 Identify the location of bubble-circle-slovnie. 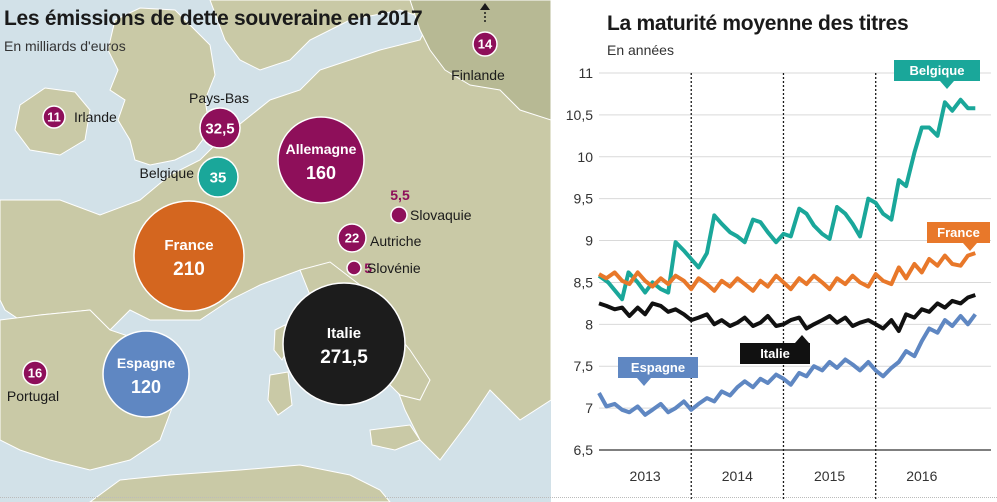
(354, 268).